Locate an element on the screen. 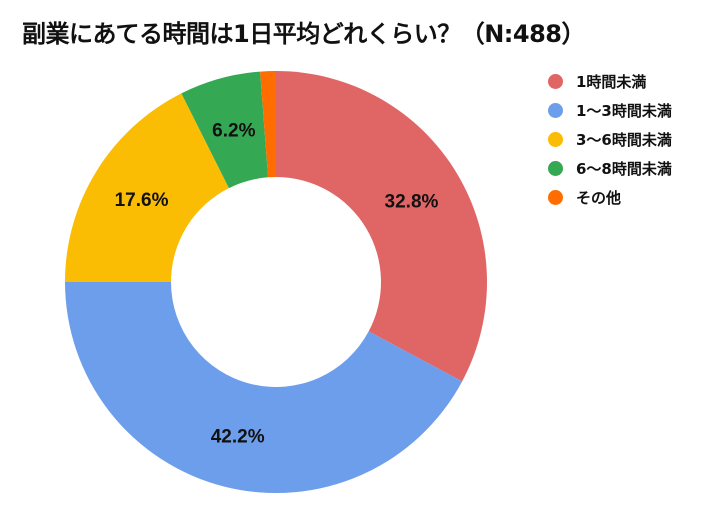  slice-value-label: 6.2% is located at coordinates (233, 131).